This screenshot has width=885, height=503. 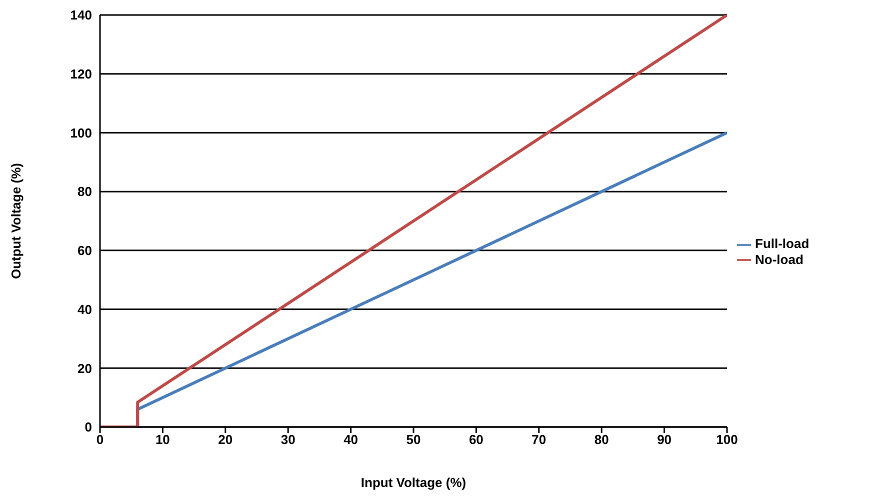 What do you see at coordinates (779, 259) in the screenshot?
I see `legend-label: No-load` at bounding box center [779, 259].